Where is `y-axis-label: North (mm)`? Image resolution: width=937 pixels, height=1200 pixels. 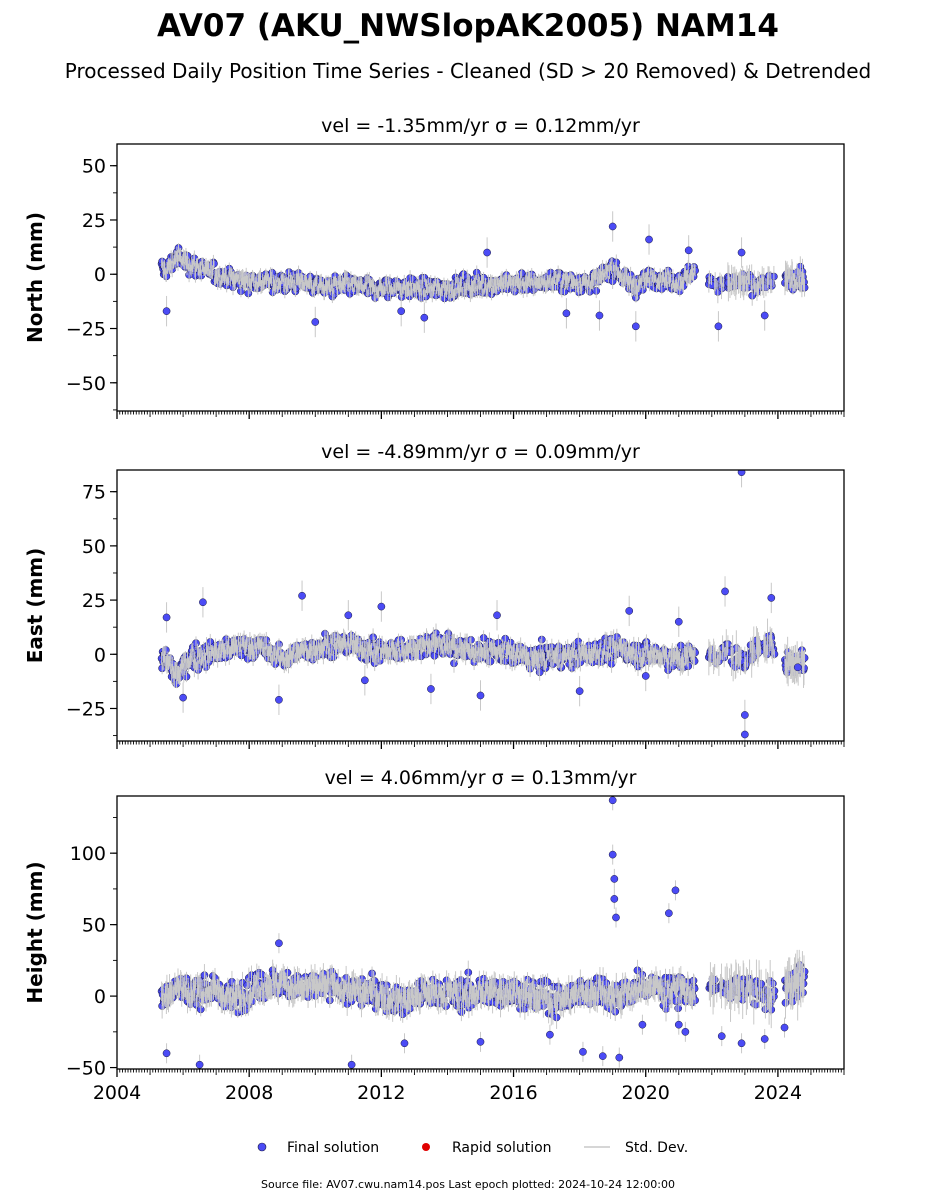 y-axis-label: North (mm) is located at coordinates (35, 277).